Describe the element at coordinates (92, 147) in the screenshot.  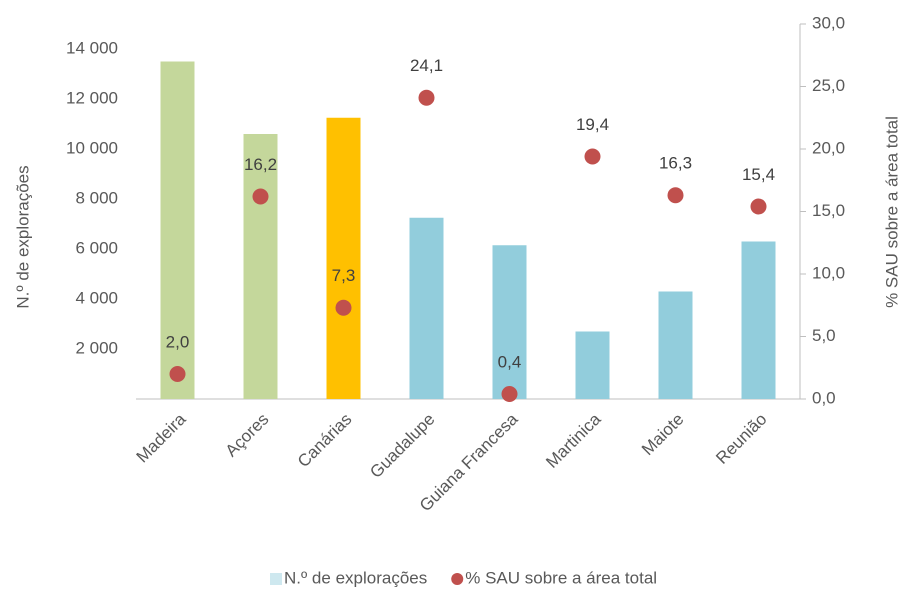
I see `y-tick-label: 10 000` at that location.